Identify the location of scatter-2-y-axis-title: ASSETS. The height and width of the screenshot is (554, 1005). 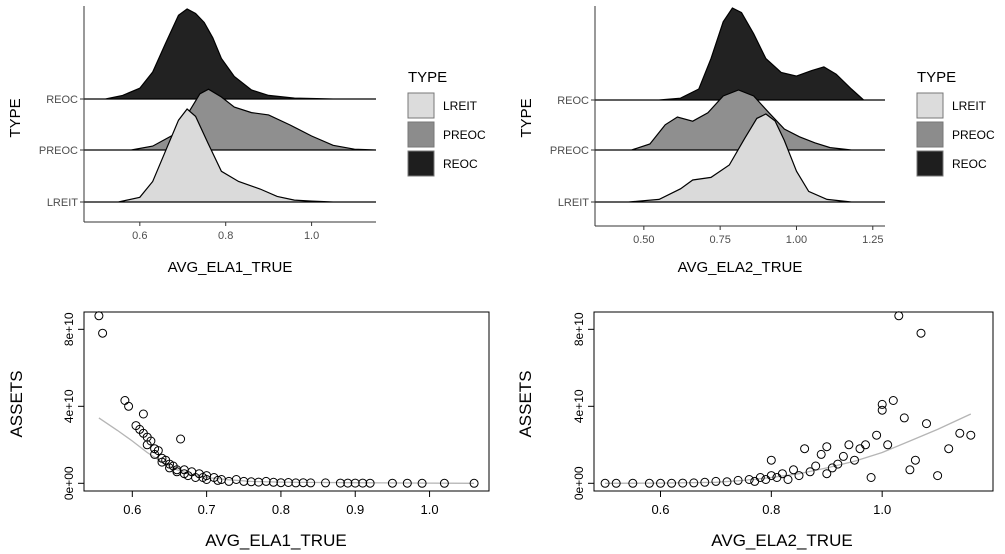
(525, 403).